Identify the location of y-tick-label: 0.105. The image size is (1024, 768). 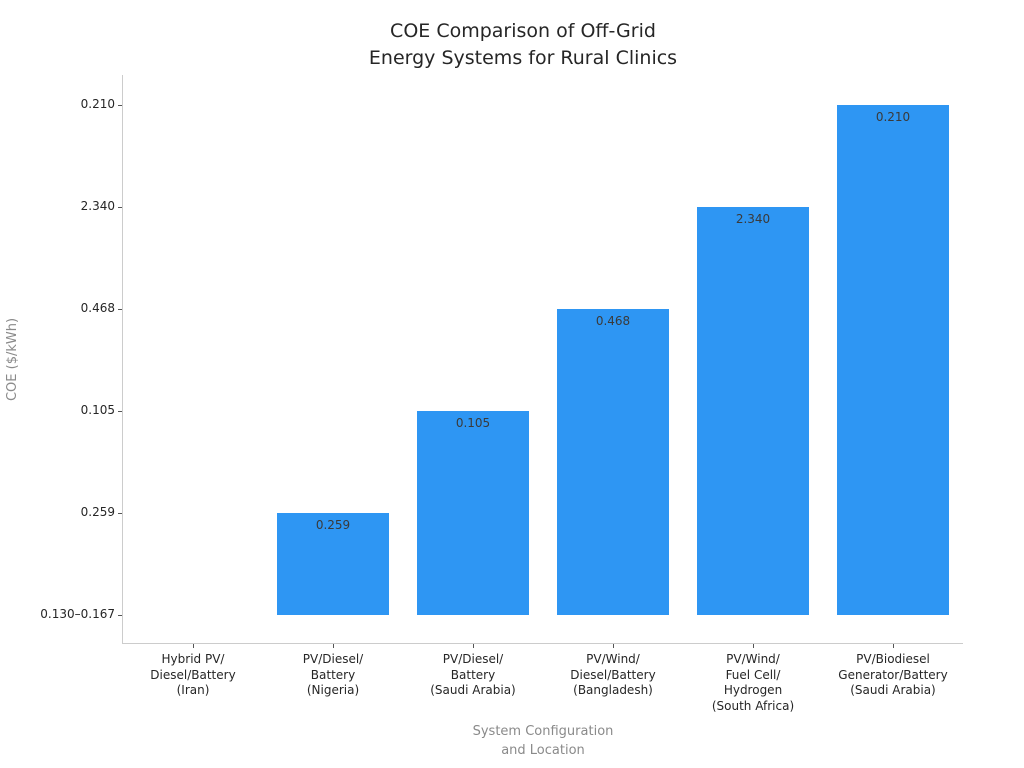
(97, 410).